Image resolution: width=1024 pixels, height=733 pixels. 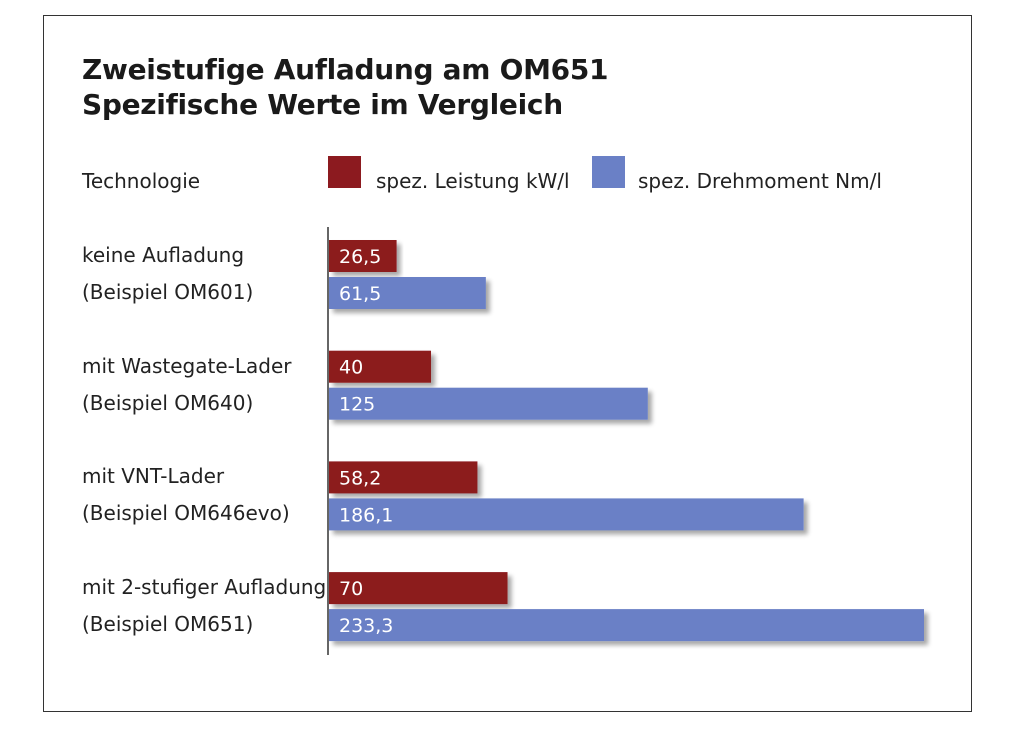 What do you see at coordinates (366, 626) in the screenshot?
I see `data-label-torque-3: 233,3` at bounding box center [366, 626].